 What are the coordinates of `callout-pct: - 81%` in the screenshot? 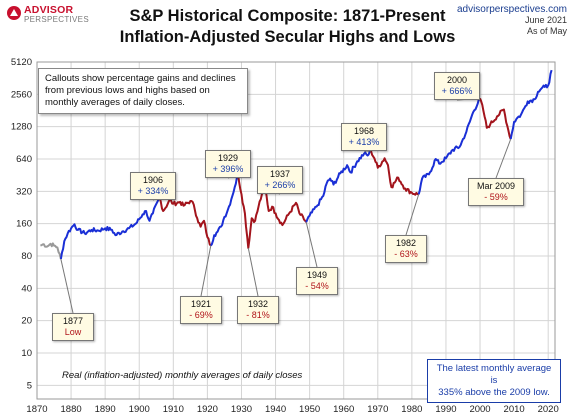 It's located at (258, 315).